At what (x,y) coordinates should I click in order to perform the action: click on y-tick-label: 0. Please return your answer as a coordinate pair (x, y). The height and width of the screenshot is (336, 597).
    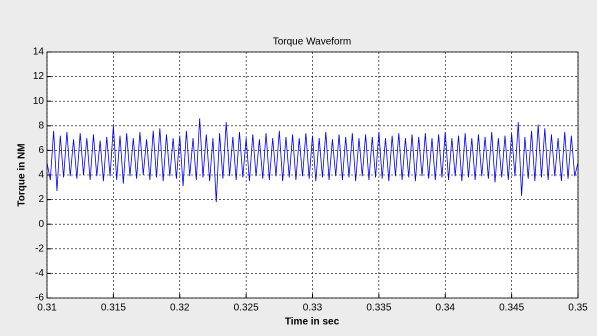
    Looking at the image, I should click on (41, 224).